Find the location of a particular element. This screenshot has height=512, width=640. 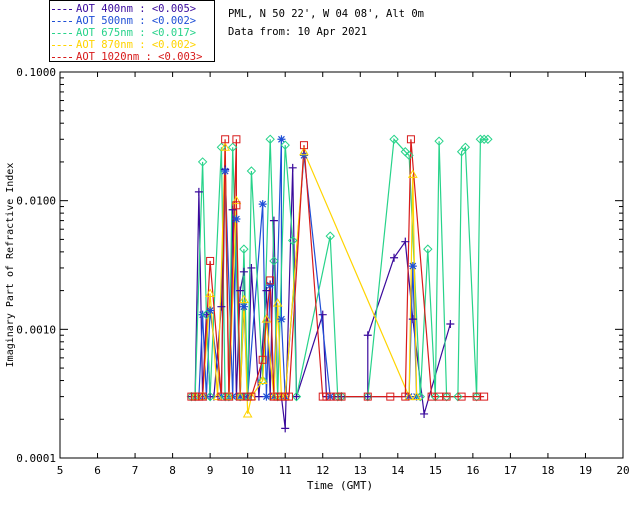

x-tick-label: 17 is located at coordinates (510, 470).